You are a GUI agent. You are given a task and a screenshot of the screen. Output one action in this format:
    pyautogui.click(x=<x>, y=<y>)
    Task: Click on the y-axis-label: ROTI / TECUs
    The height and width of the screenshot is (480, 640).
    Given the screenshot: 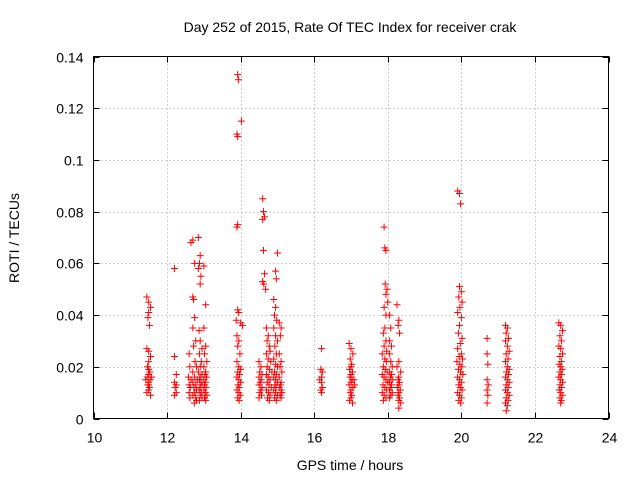 What is the action you would take?
    pyautogui.click(x=14, y=238)
    